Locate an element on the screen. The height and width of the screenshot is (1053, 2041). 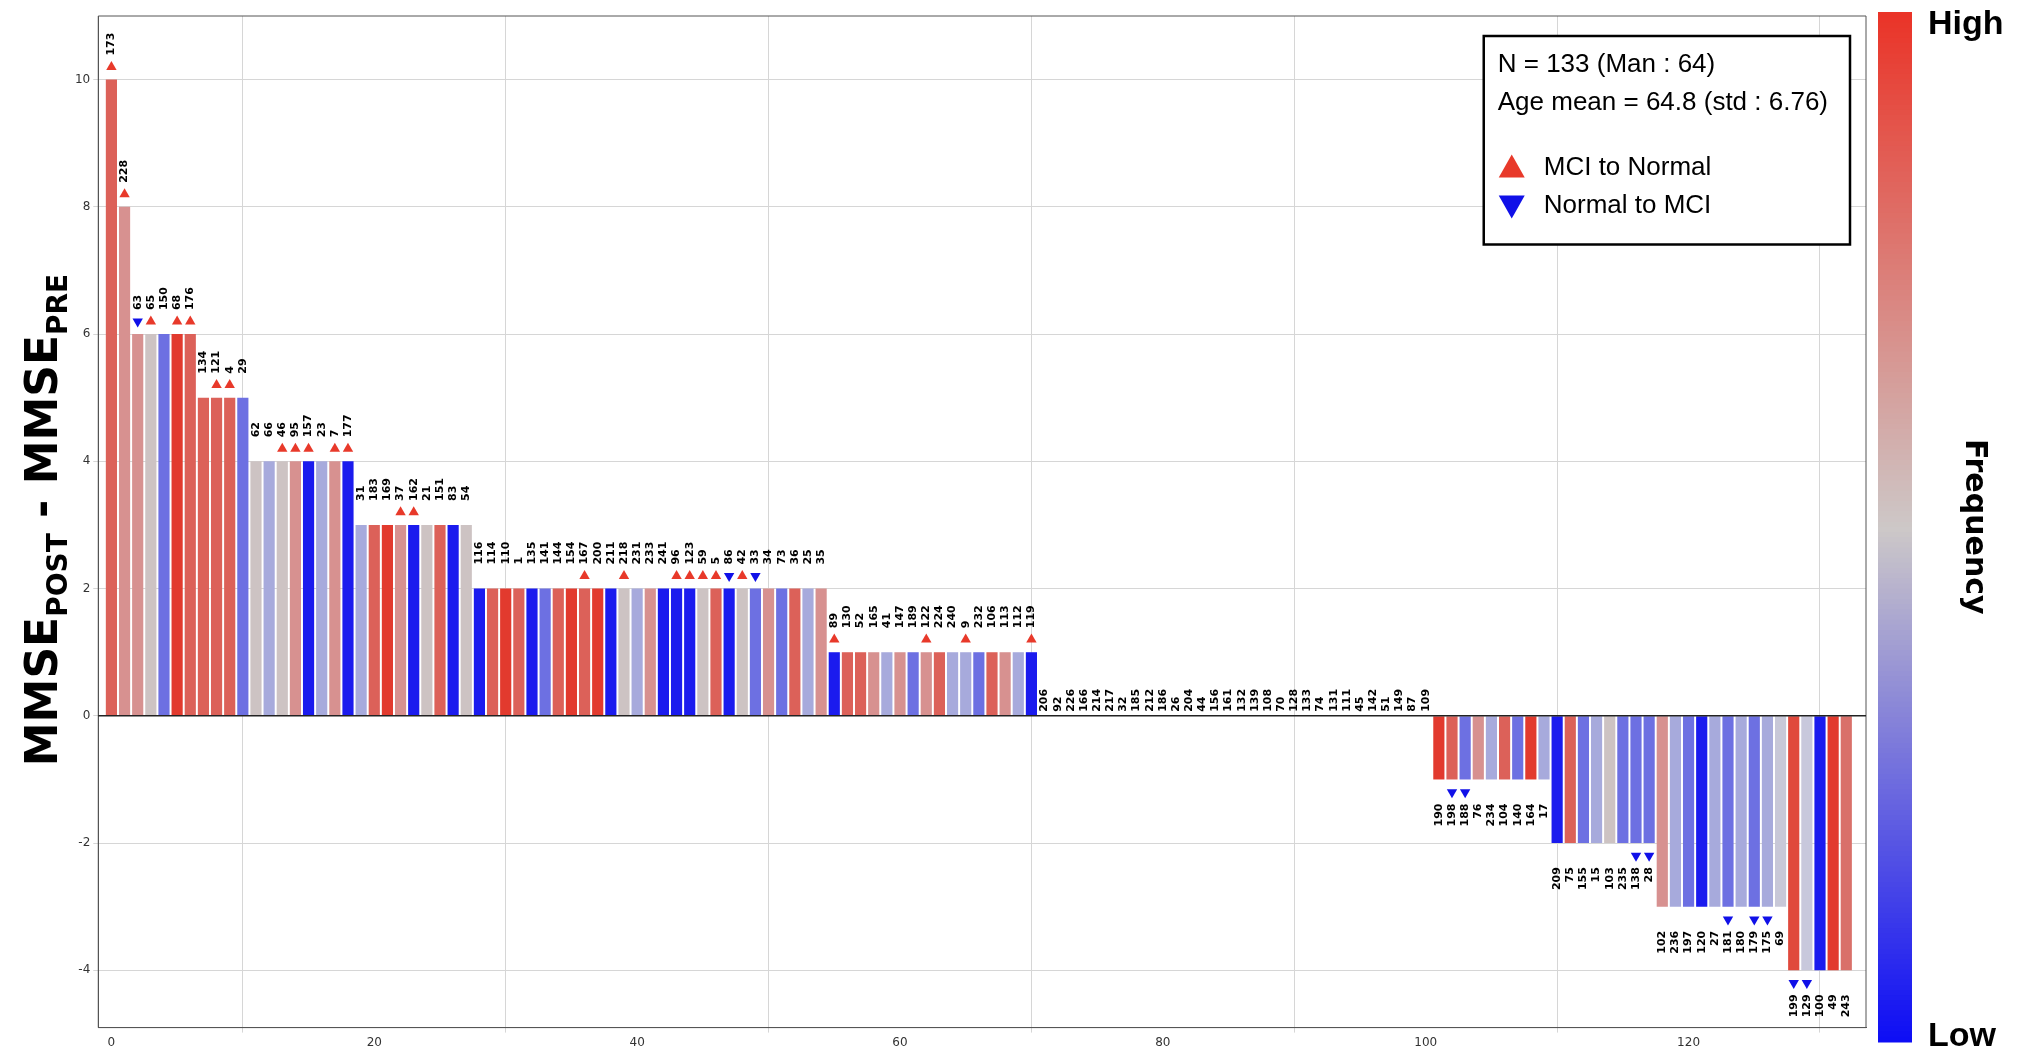
annotation: 70 is located at coordinates (1280, 704).